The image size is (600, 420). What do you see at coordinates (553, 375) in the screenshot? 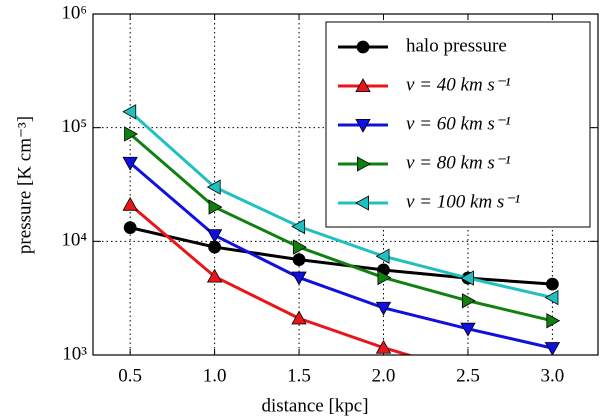
I see `x-tick-label: 3.0` at bounding box center [553, 375].